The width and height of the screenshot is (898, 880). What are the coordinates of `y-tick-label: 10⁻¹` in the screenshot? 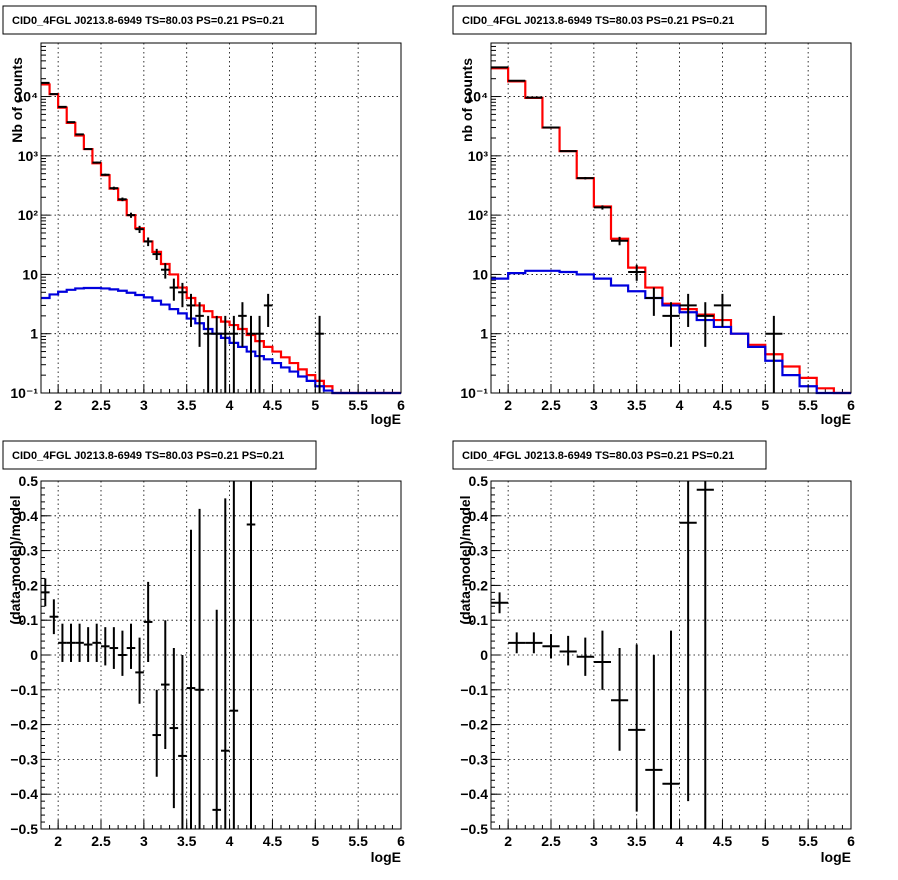 It's located at (474, 393).